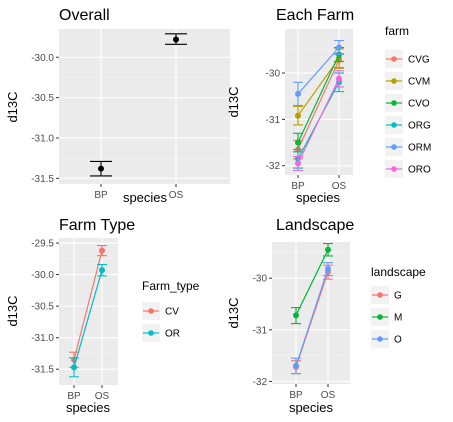  Describe the element at coordinates (12, 106) in the screenshot. I see `overall-y-axis-label: d13C` at that location.